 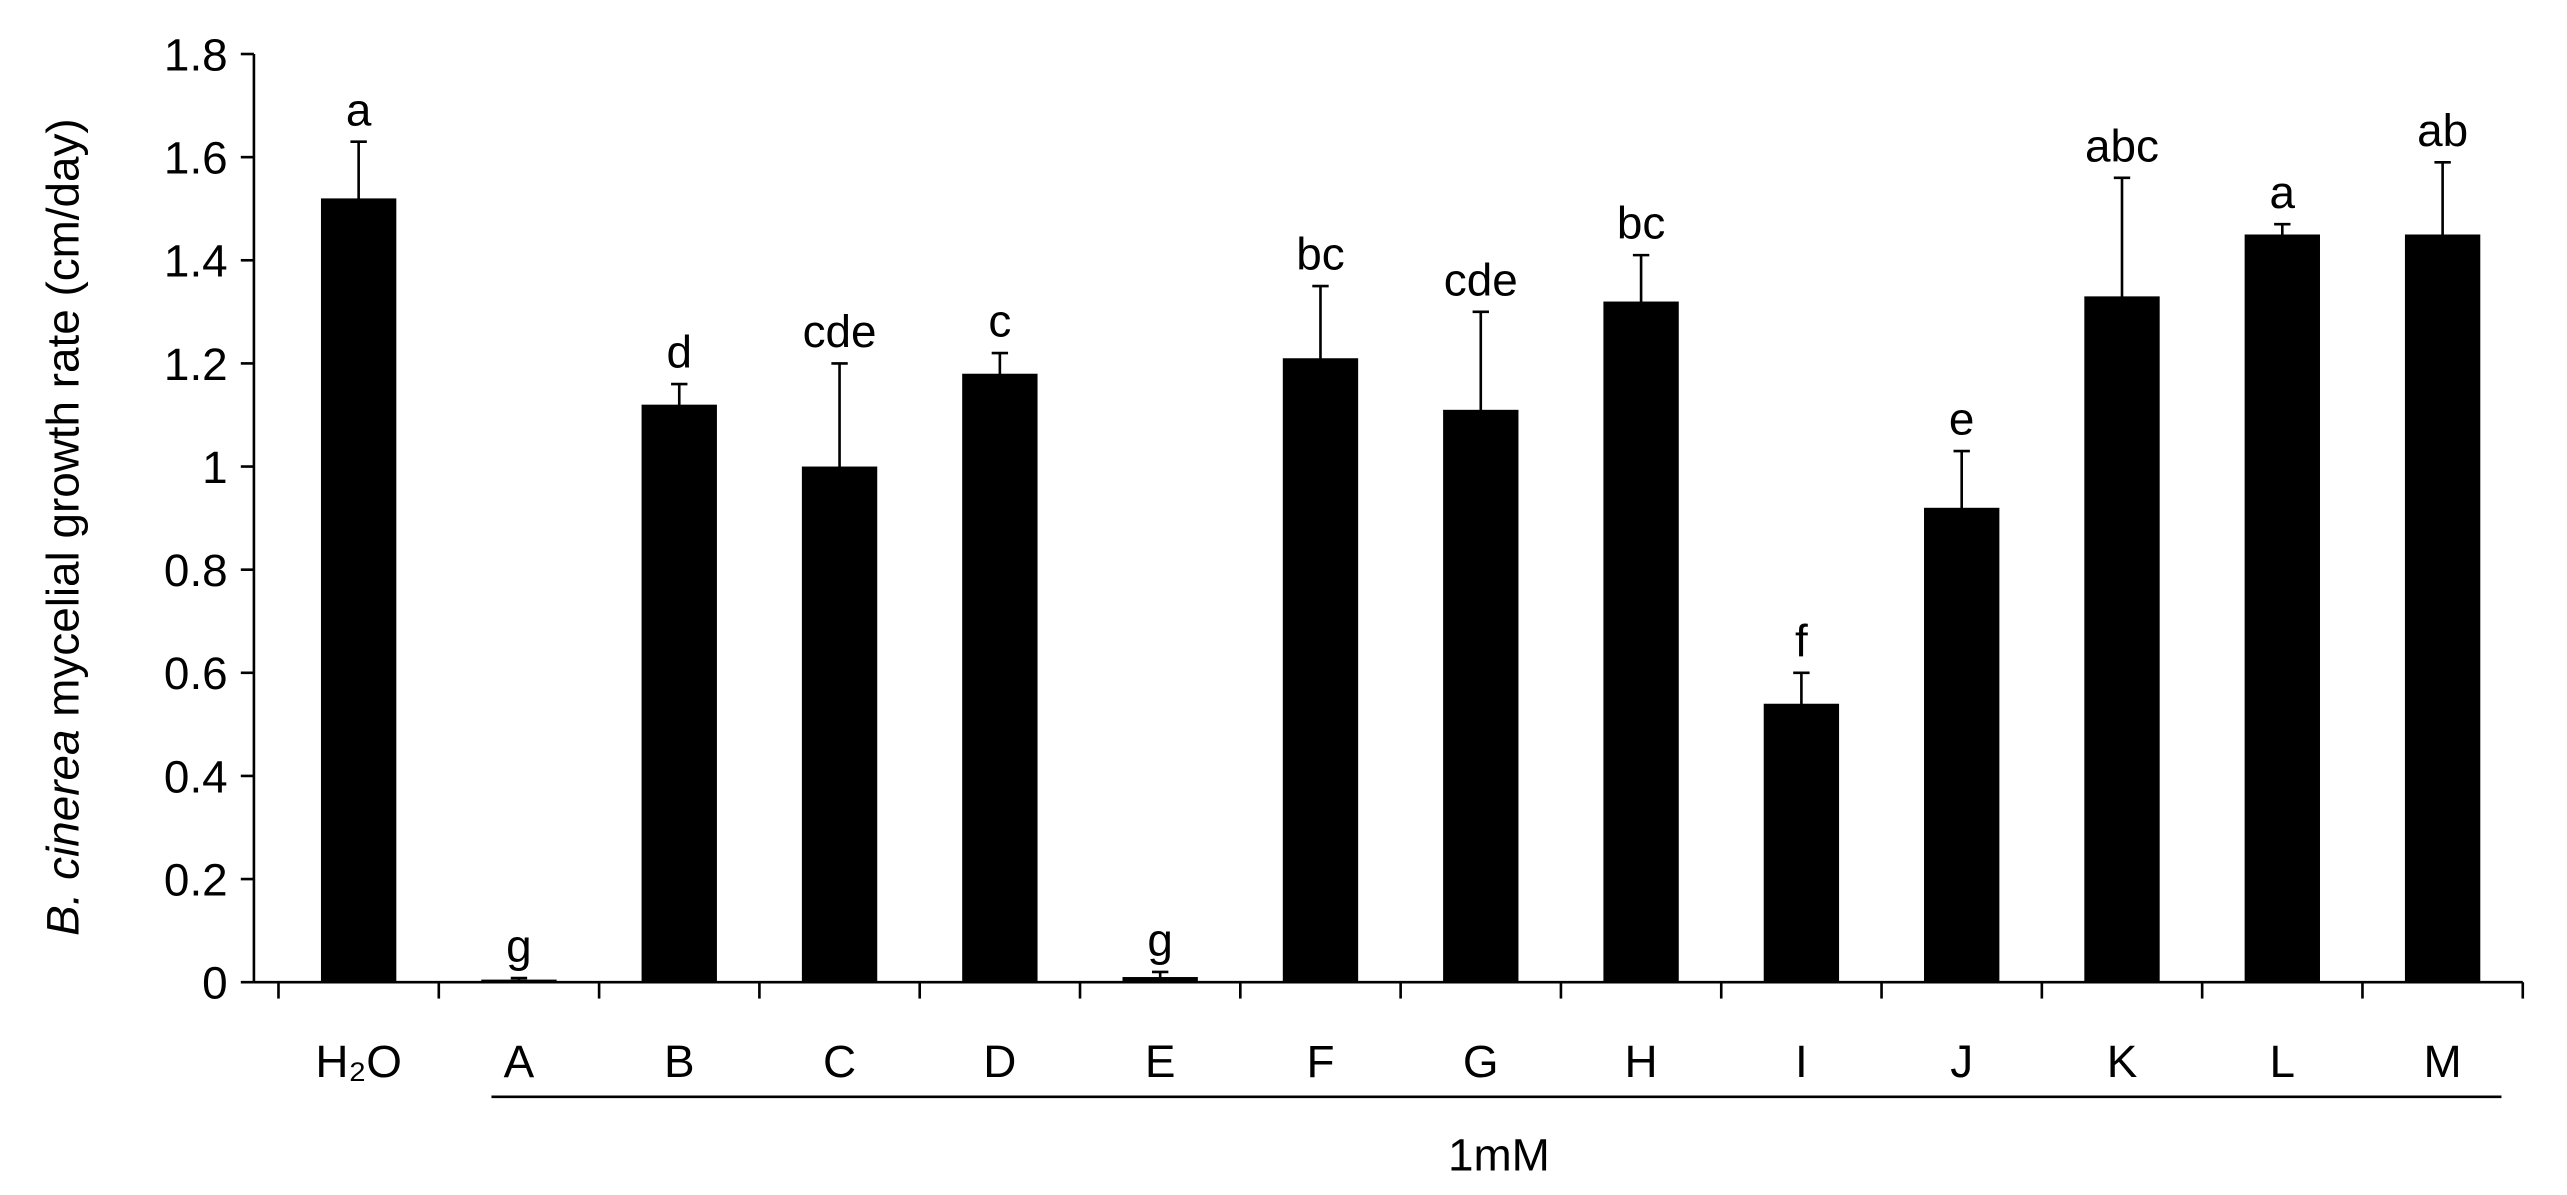 What do you see at coordinates (215, 983) in the screenshot?
I see `y-tick-label: 0` at bounding box center [215, 983].